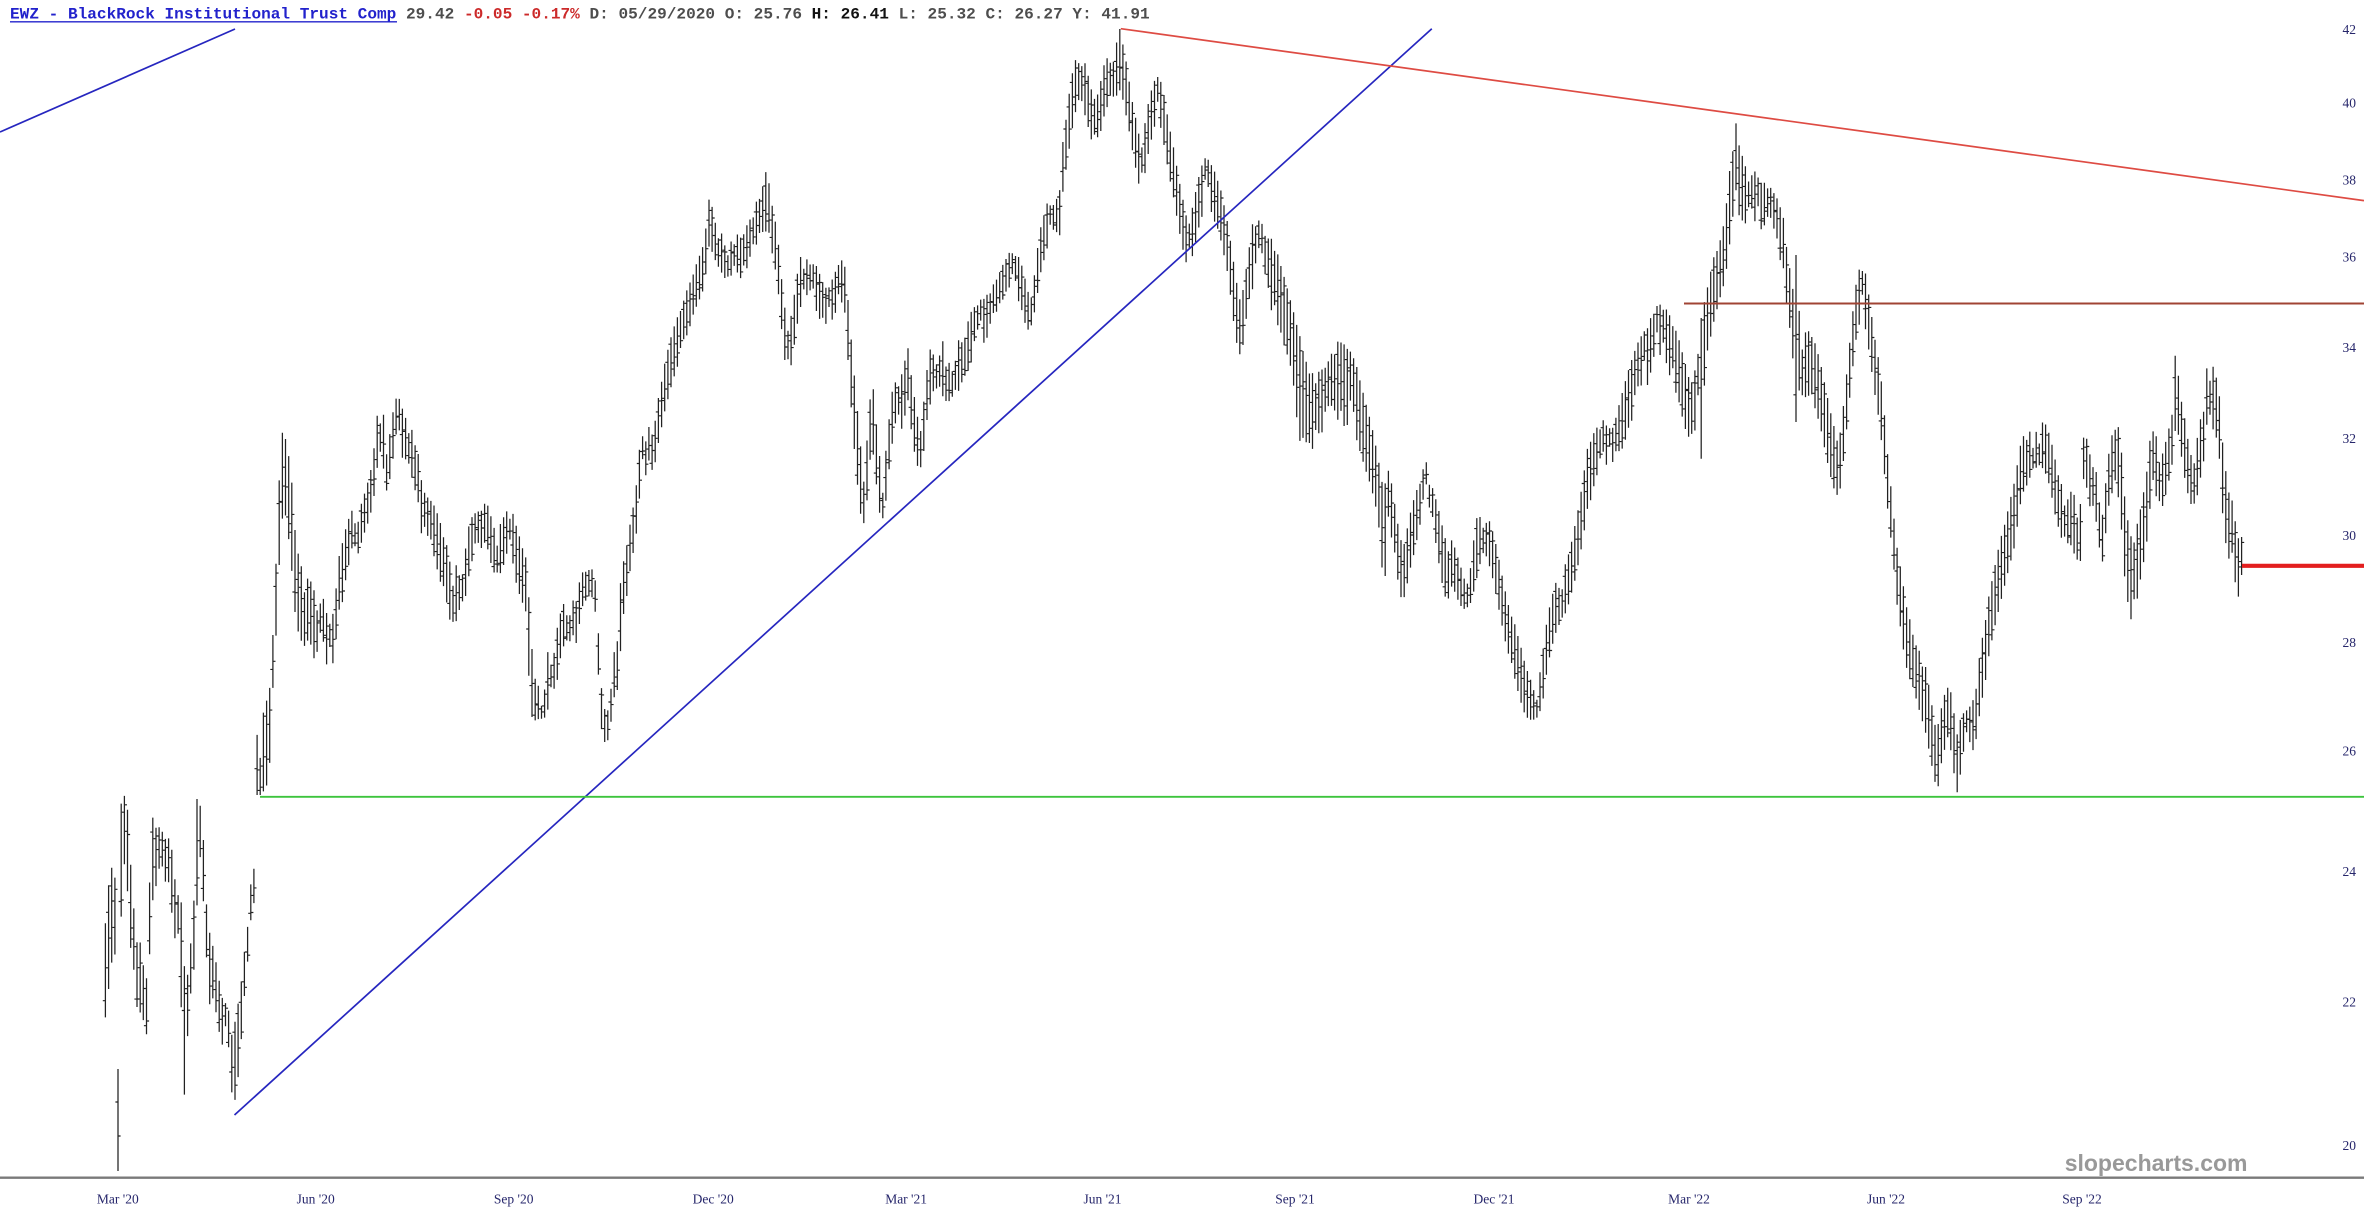  What do you see at coordinates (2350, 103) in the screenshot?
I see `svg-text: 40` at bounding box center [2350, 103].